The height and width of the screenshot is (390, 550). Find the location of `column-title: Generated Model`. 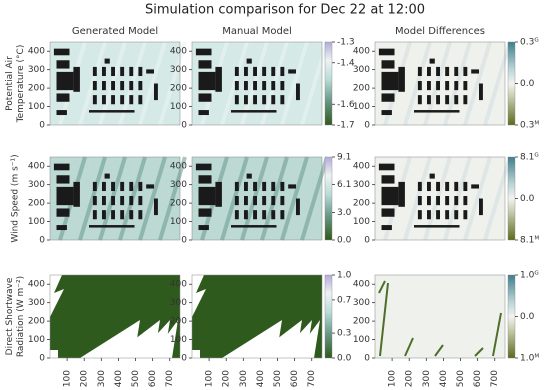

column-title: Generated Model is located at coordinates (115, 31).